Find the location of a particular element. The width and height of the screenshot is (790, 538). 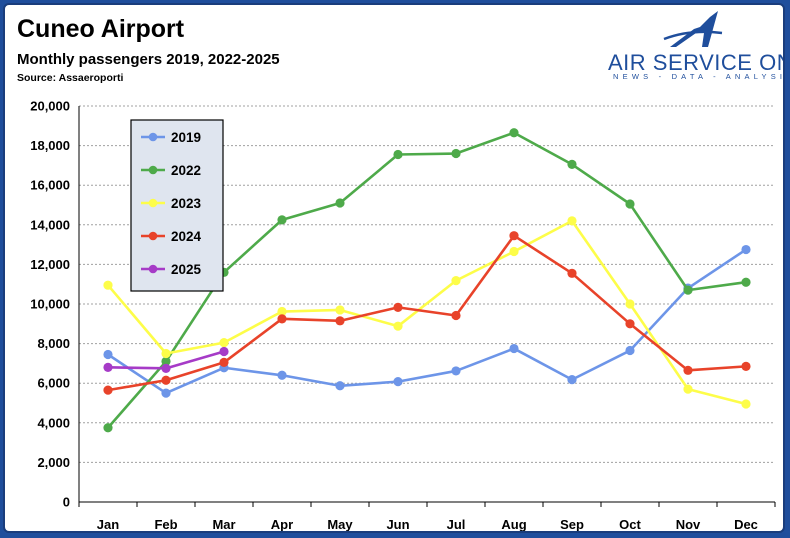

chart-subtitle: Monthly passengers 2019, 2022-2025 is located at coordinates (148, 59).